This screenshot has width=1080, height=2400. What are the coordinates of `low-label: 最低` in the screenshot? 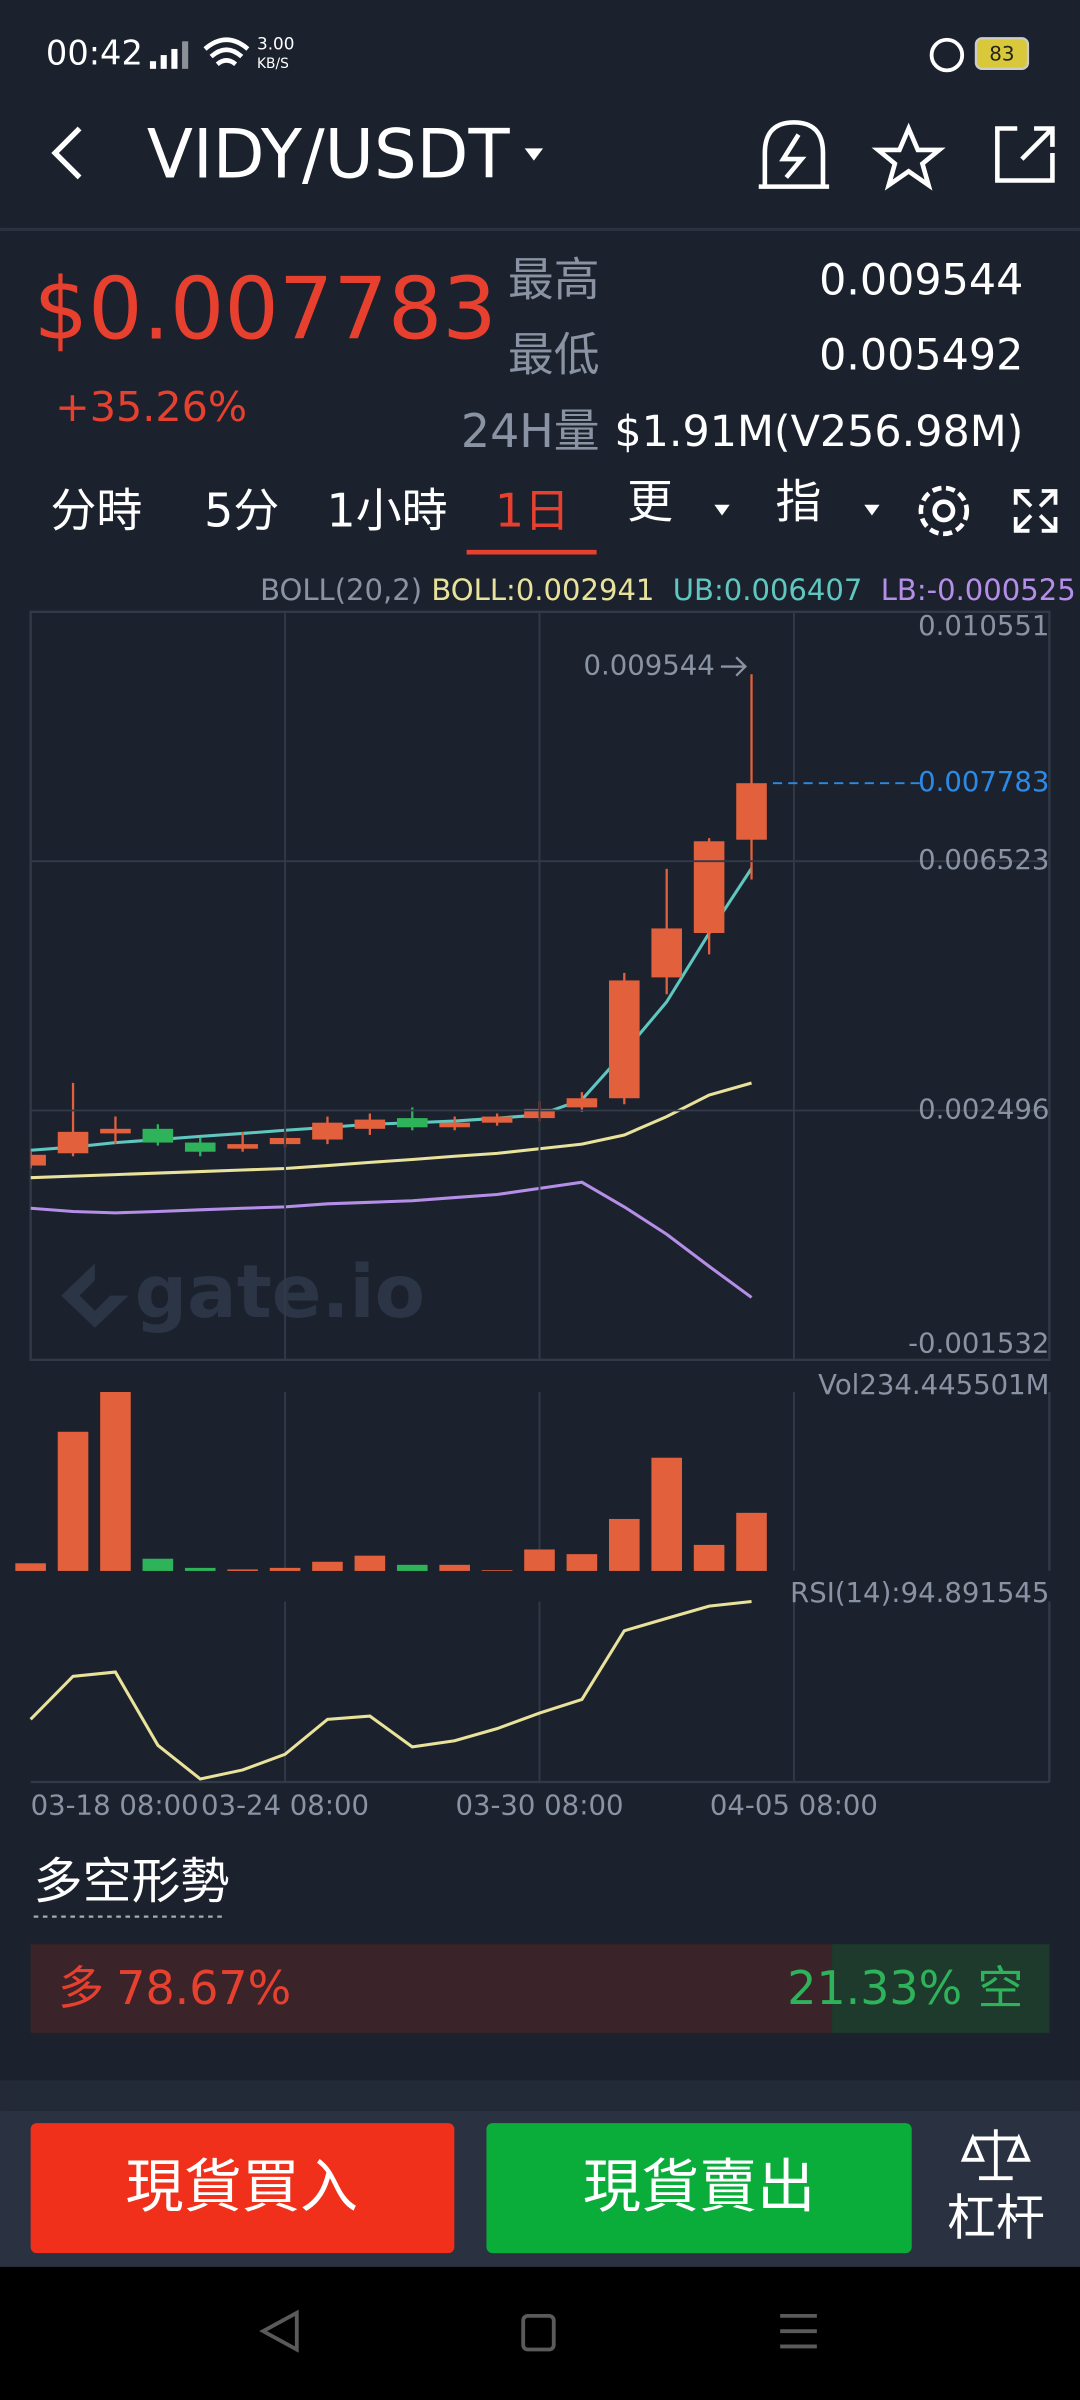 It's located at (554, 354).